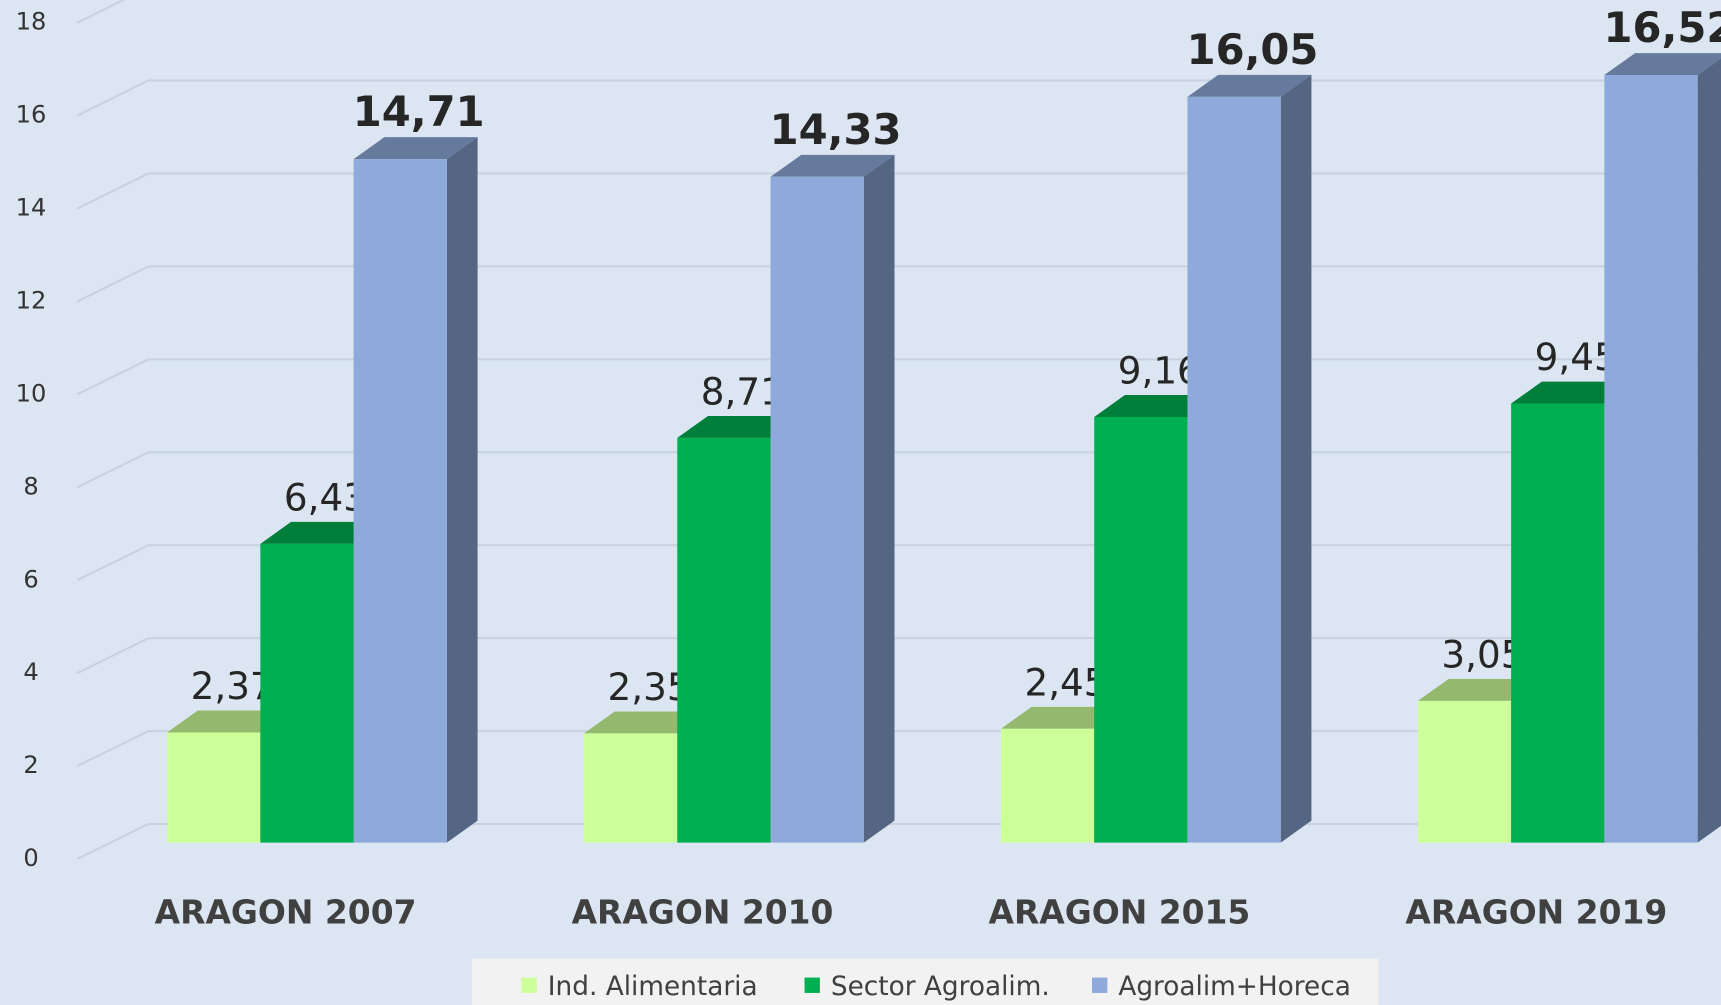  I want to click on y-tick-label: 12, so click(31, 300).